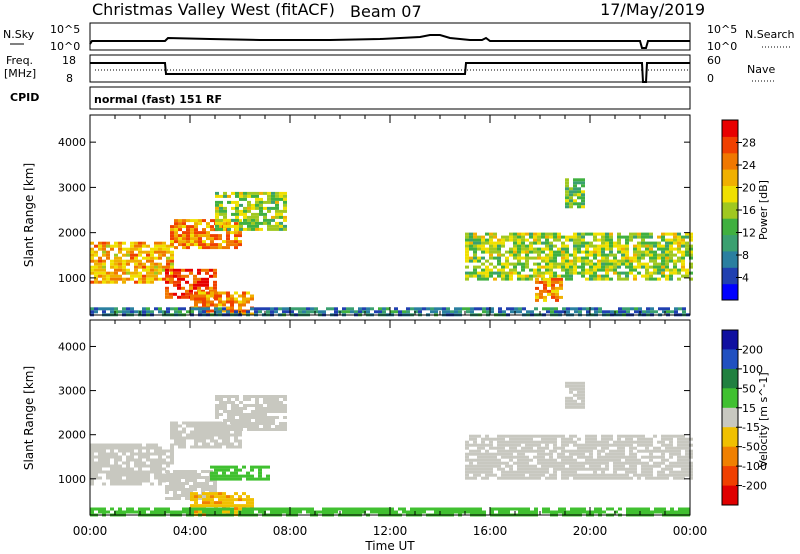  Describe the element at coordinates (730, 194) in the screenshot. I see `colorbar-swatch` at that location.